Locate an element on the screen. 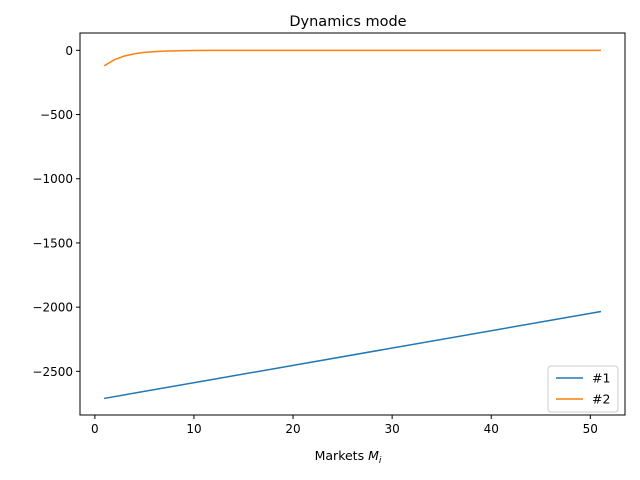 This screenshot has height=480, width=640. x-axis-ticks: 0 10 20 30 40 50 is located at coordinates (344, 425).